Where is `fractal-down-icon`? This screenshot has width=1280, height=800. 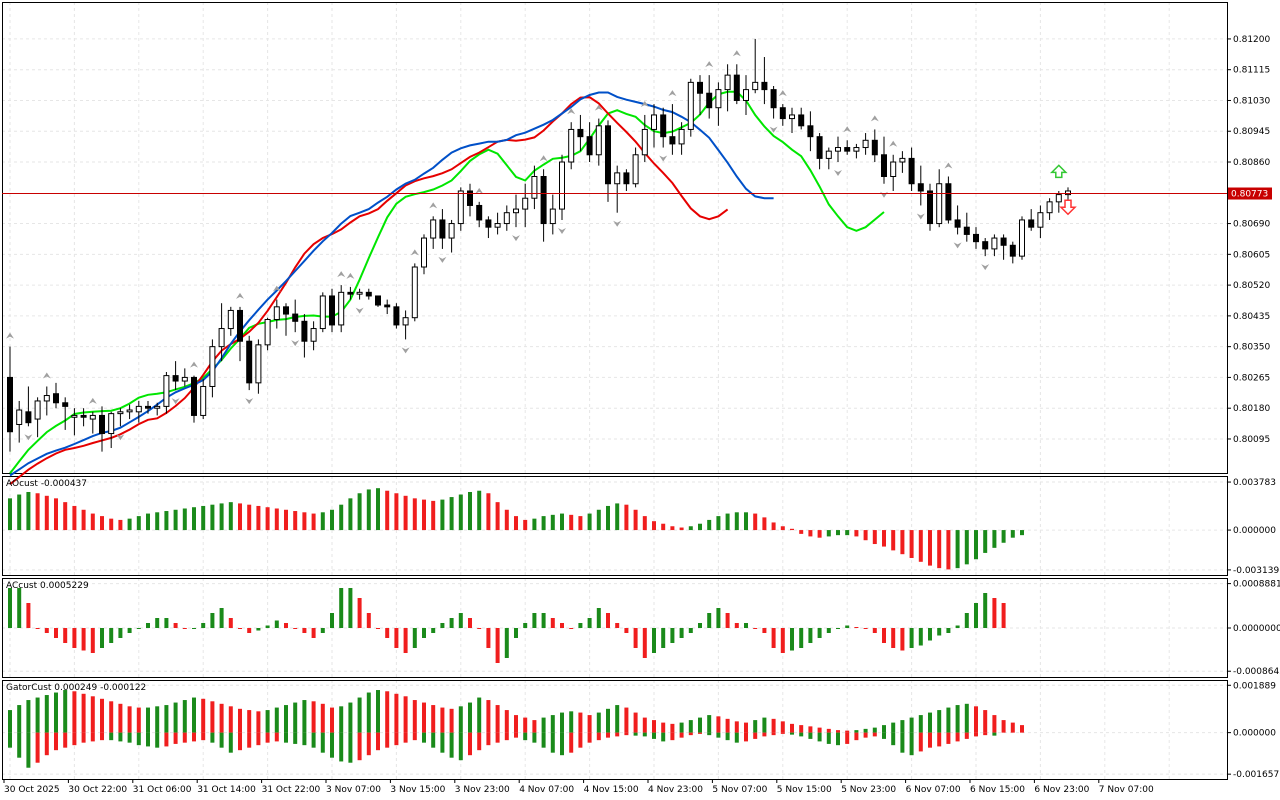
fractal-down-icon is located at coordinates (120, 437).